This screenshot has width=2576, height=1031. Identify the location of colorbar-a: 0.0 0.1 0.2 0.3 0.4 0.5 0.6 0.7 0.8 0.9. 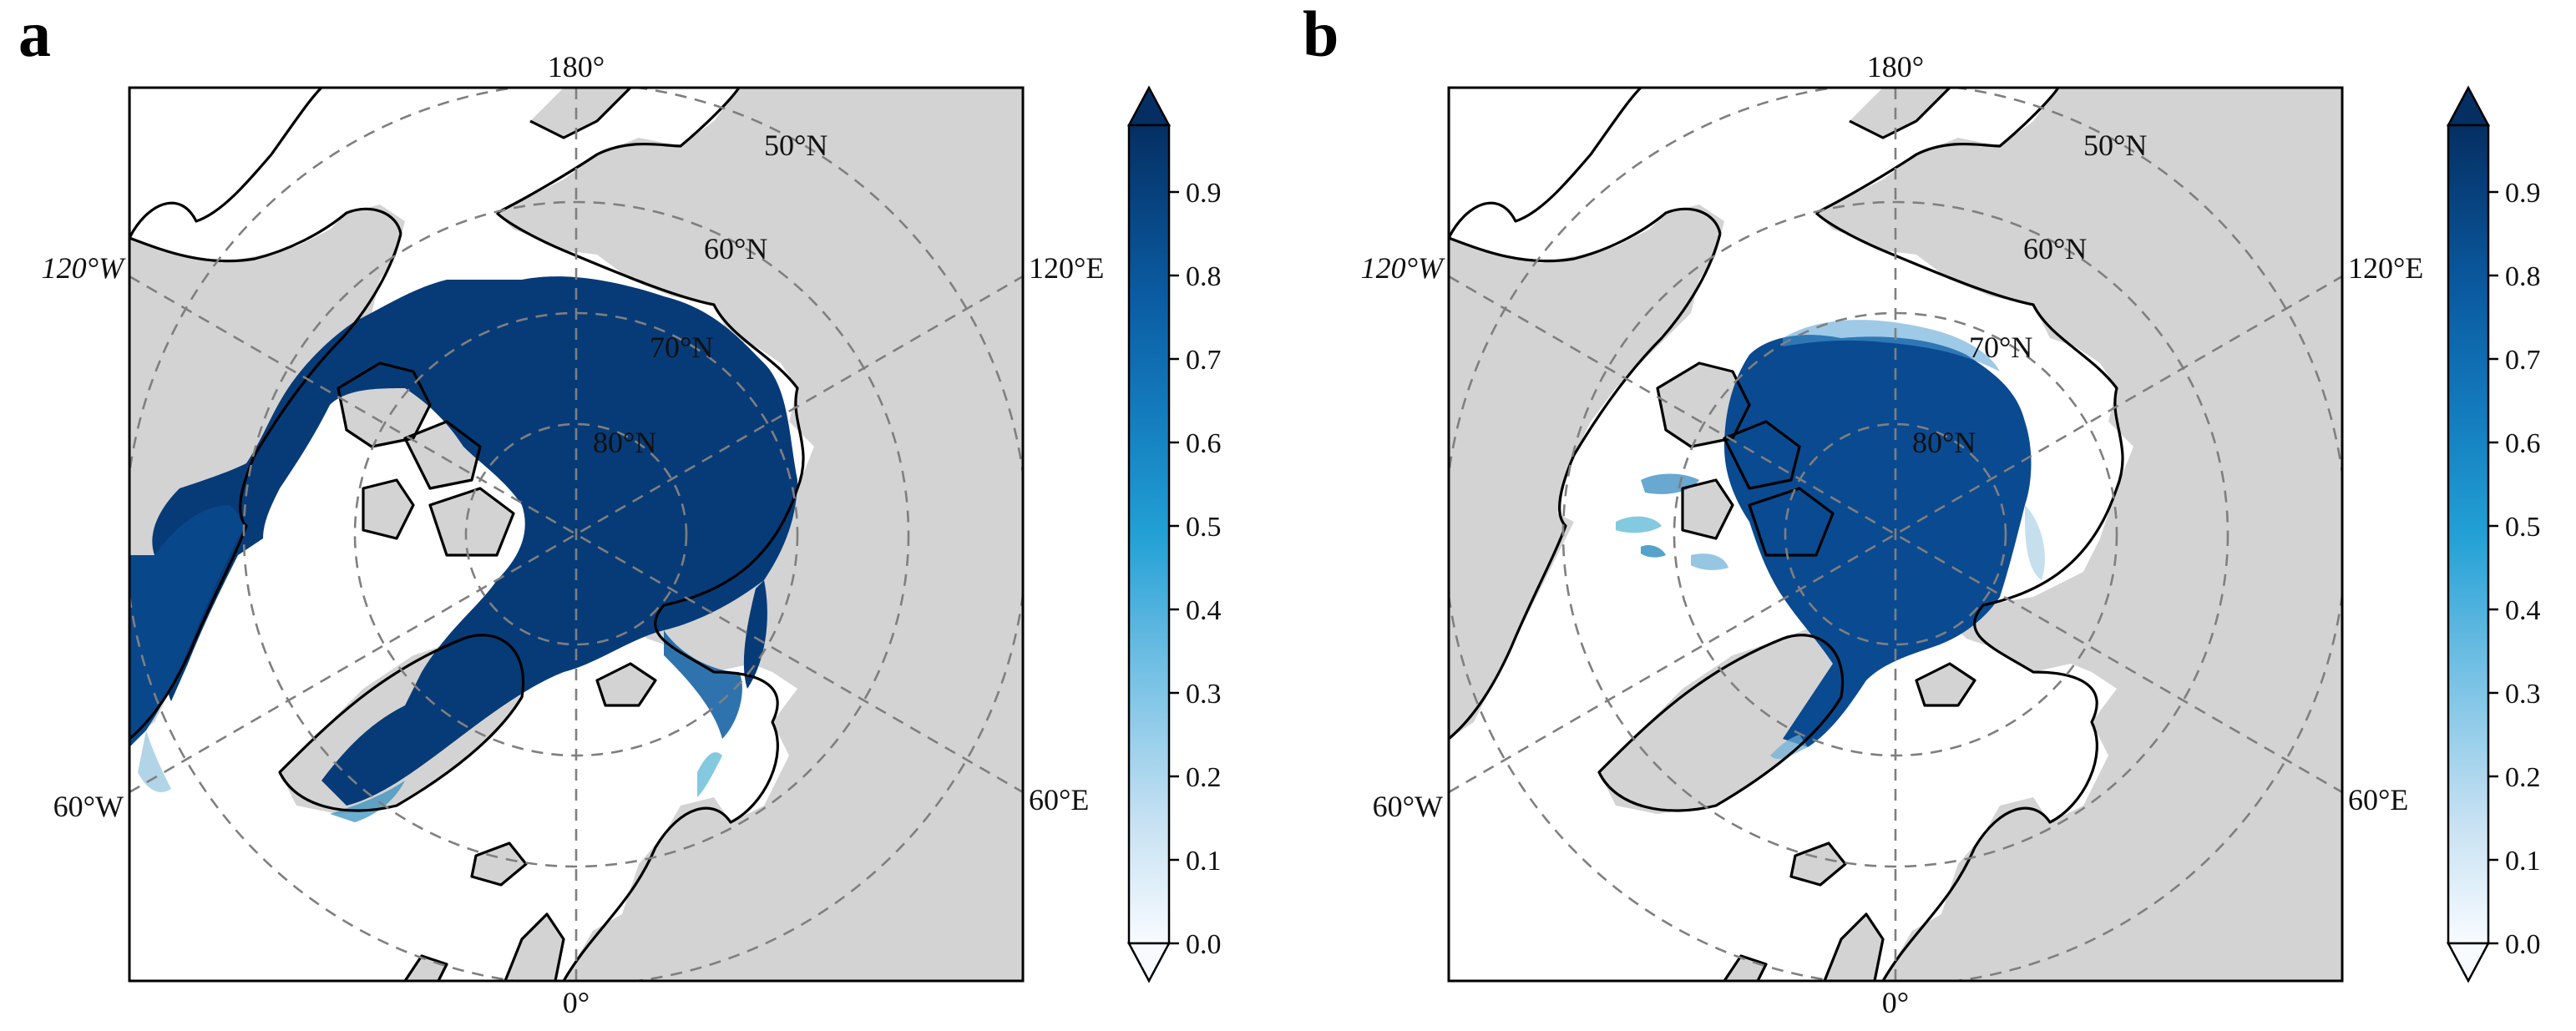
(1174, 534).